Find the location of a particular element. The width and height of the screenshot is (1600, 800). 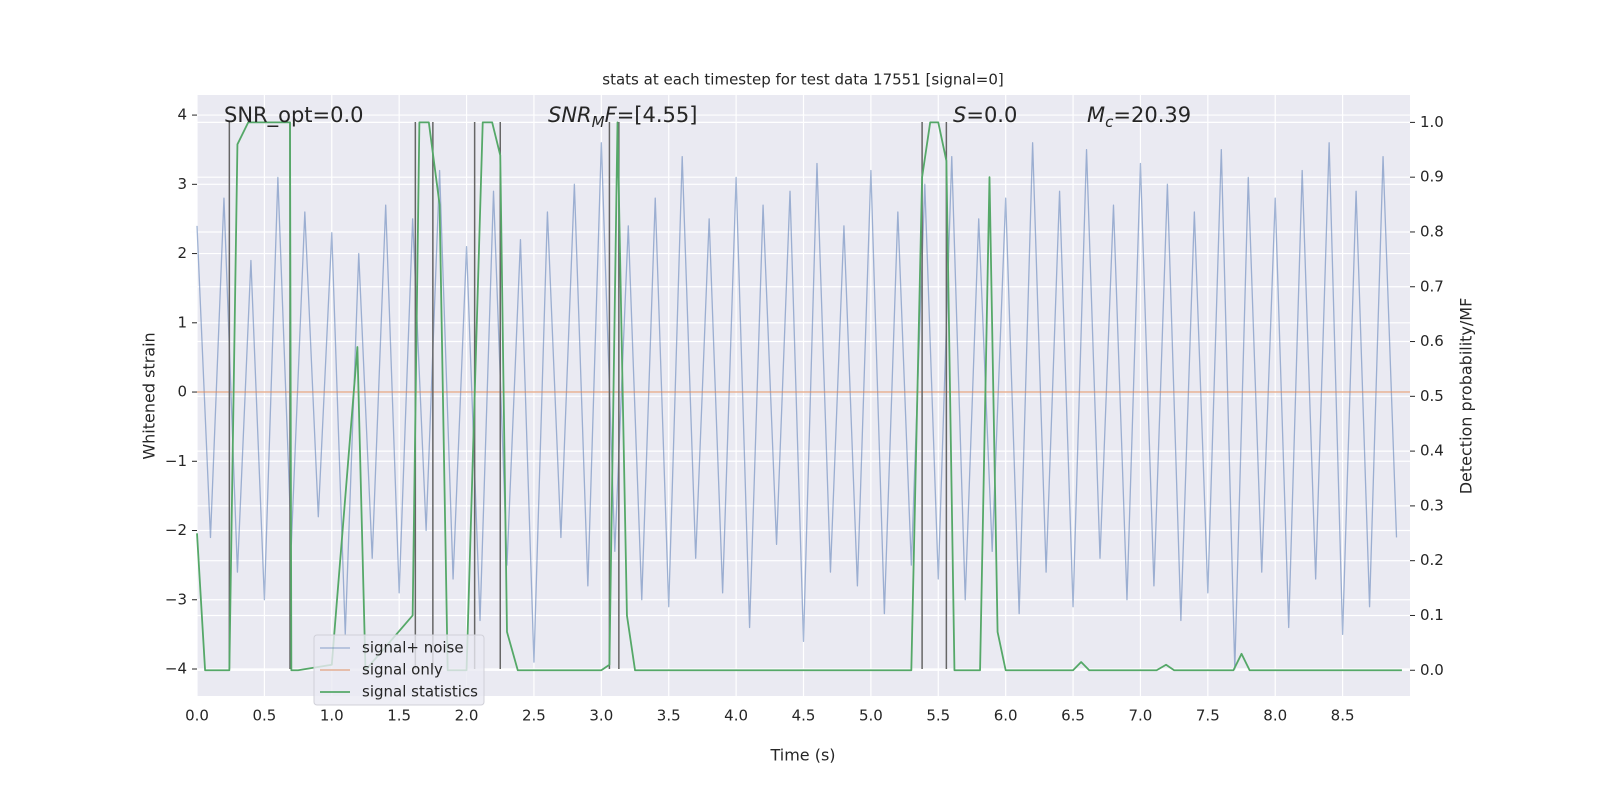

x-tick-label: 1.5 is located at coordinates (399, 716).